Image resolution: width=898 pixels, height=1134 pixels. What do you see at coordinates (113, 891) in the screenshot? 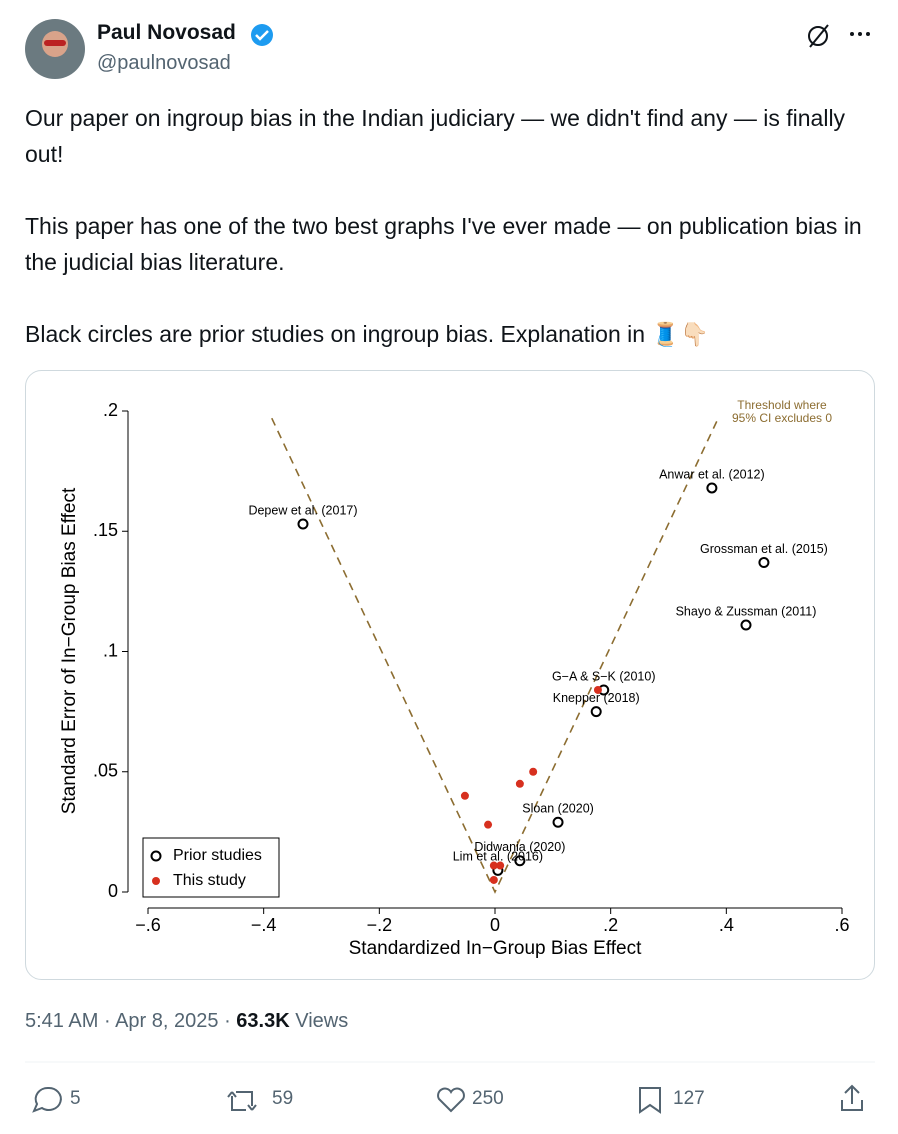
I see `y-tick-label: 0` at bounding box center [113, 891].